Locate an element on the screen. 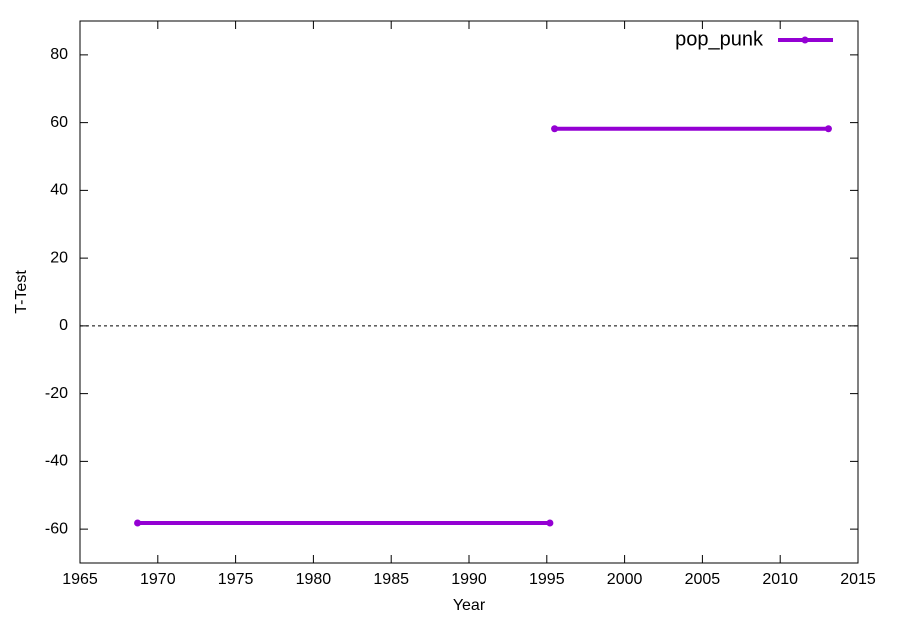  x-tick-label: 1980 is located at coordinates (314, 579).